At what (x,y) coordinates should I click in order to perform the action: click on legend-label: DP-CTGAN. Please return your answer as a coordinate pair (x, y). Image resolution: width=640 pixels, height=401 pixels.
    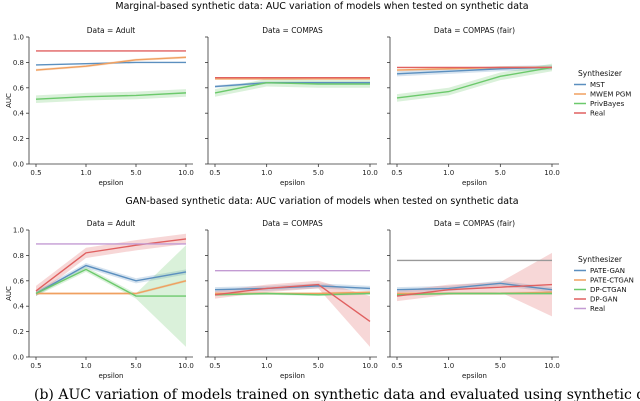
    Looking at the image, I should click on (608, 290).